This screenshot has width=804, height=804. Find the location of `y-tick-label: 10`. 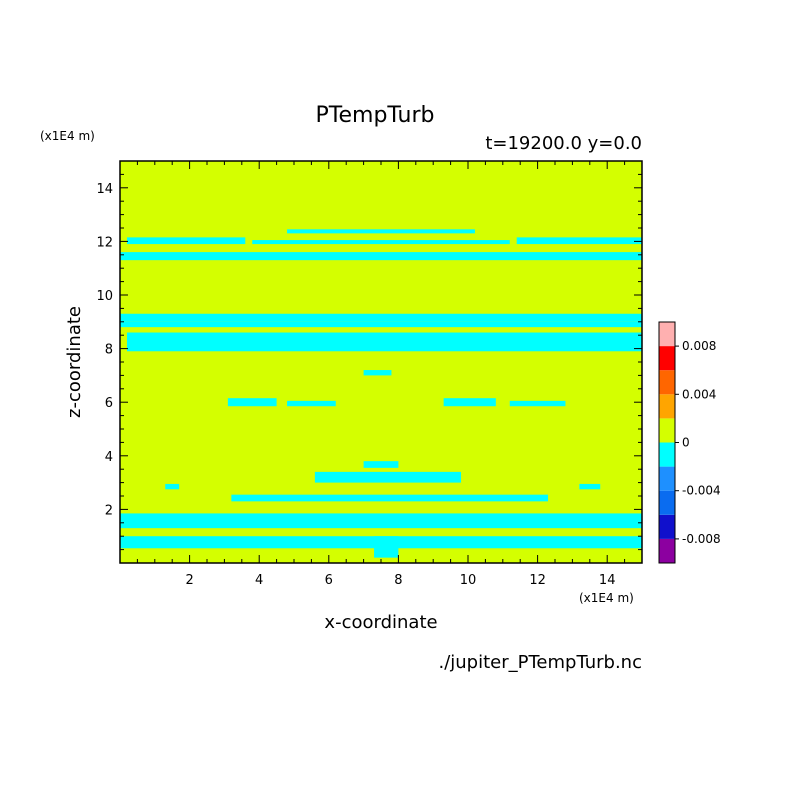

y-tick-label: 10 is located at coordinates (104, 296).